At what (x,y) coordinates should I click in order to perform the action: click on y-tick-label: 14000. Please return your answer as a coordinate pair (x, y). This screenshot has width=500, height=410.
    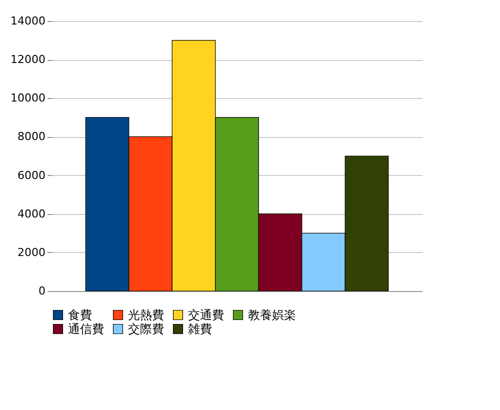
    Looking at the image, I should click on (28, 21).